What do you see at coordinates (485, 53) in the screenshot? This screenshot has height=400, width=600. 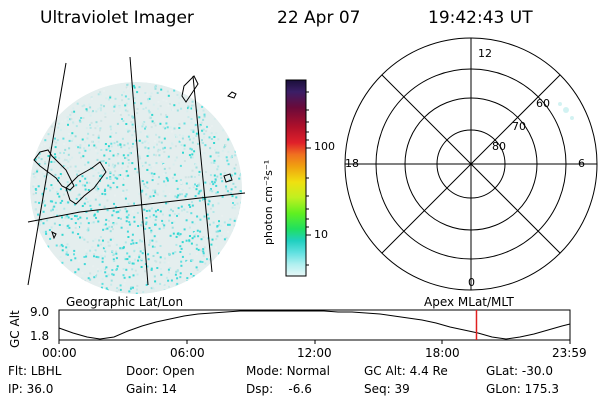 I see `mlt-label-12: 12` at bounding box center [485, 53].